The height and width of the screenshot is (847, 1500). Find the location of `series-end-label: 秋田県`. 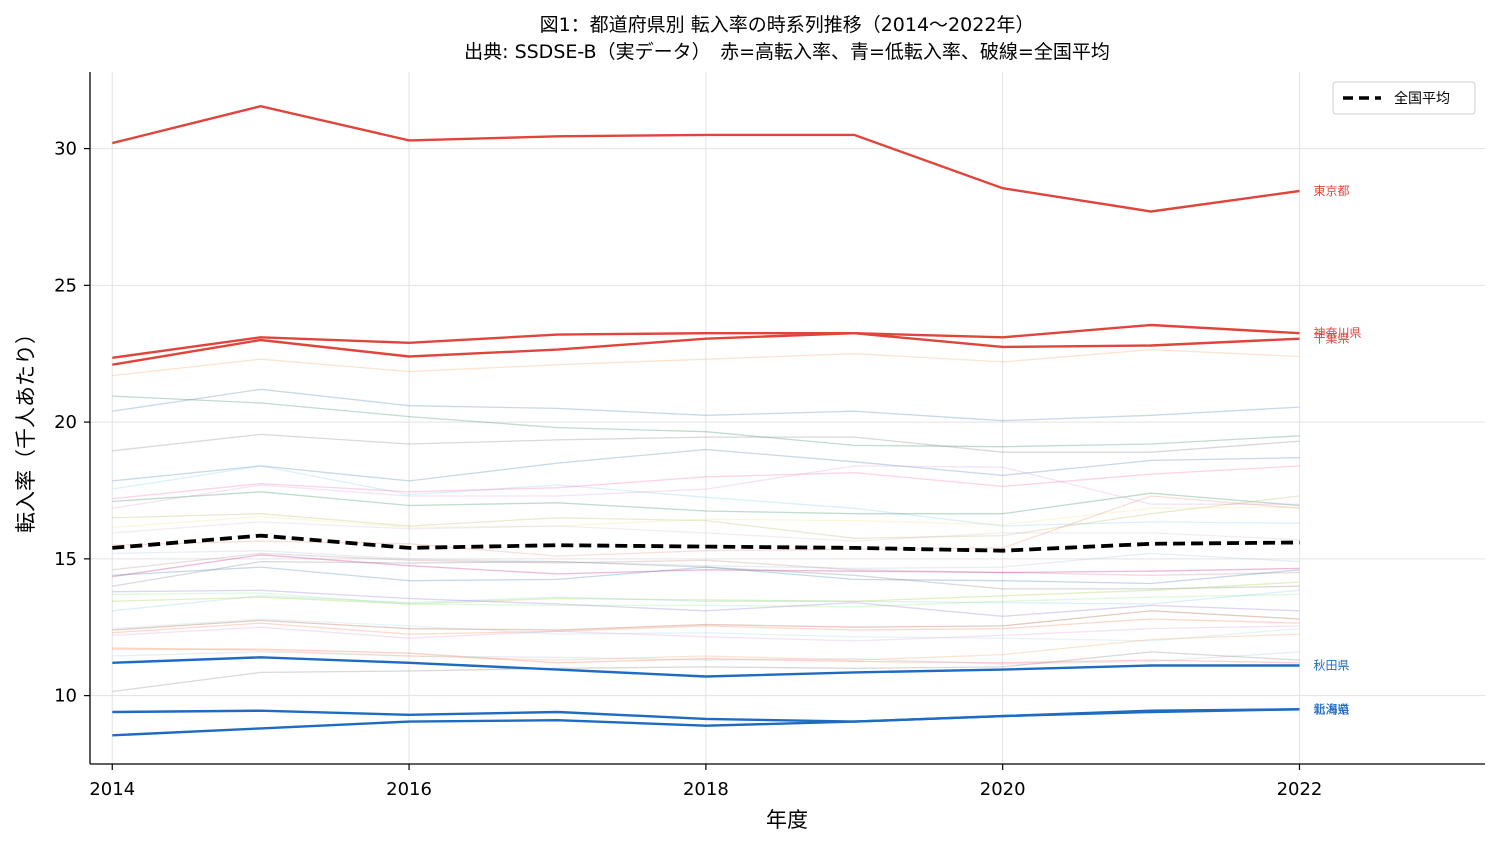

series-end-label: 秋田県 is located at coordinates (1331, 666).